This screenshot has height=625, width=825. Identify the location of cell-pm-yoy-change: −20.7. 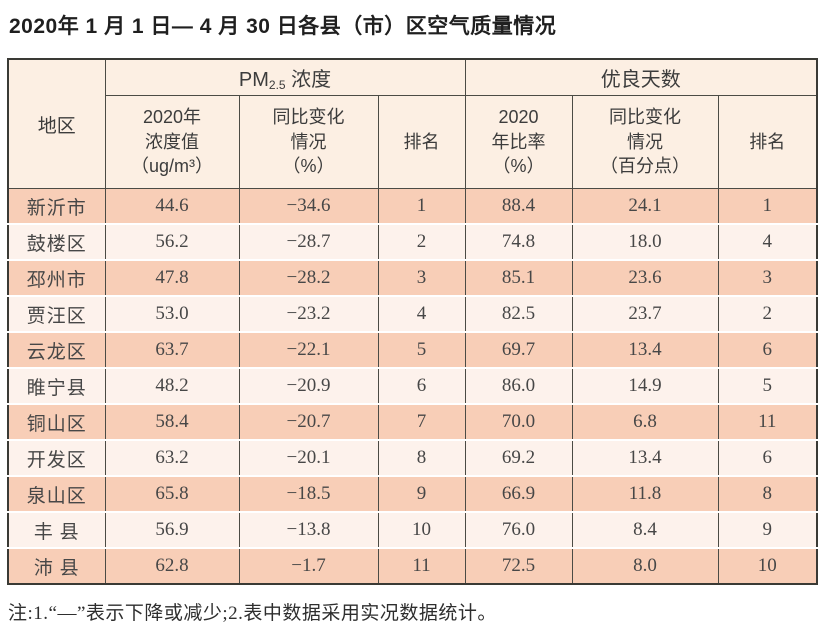
(308, 421).